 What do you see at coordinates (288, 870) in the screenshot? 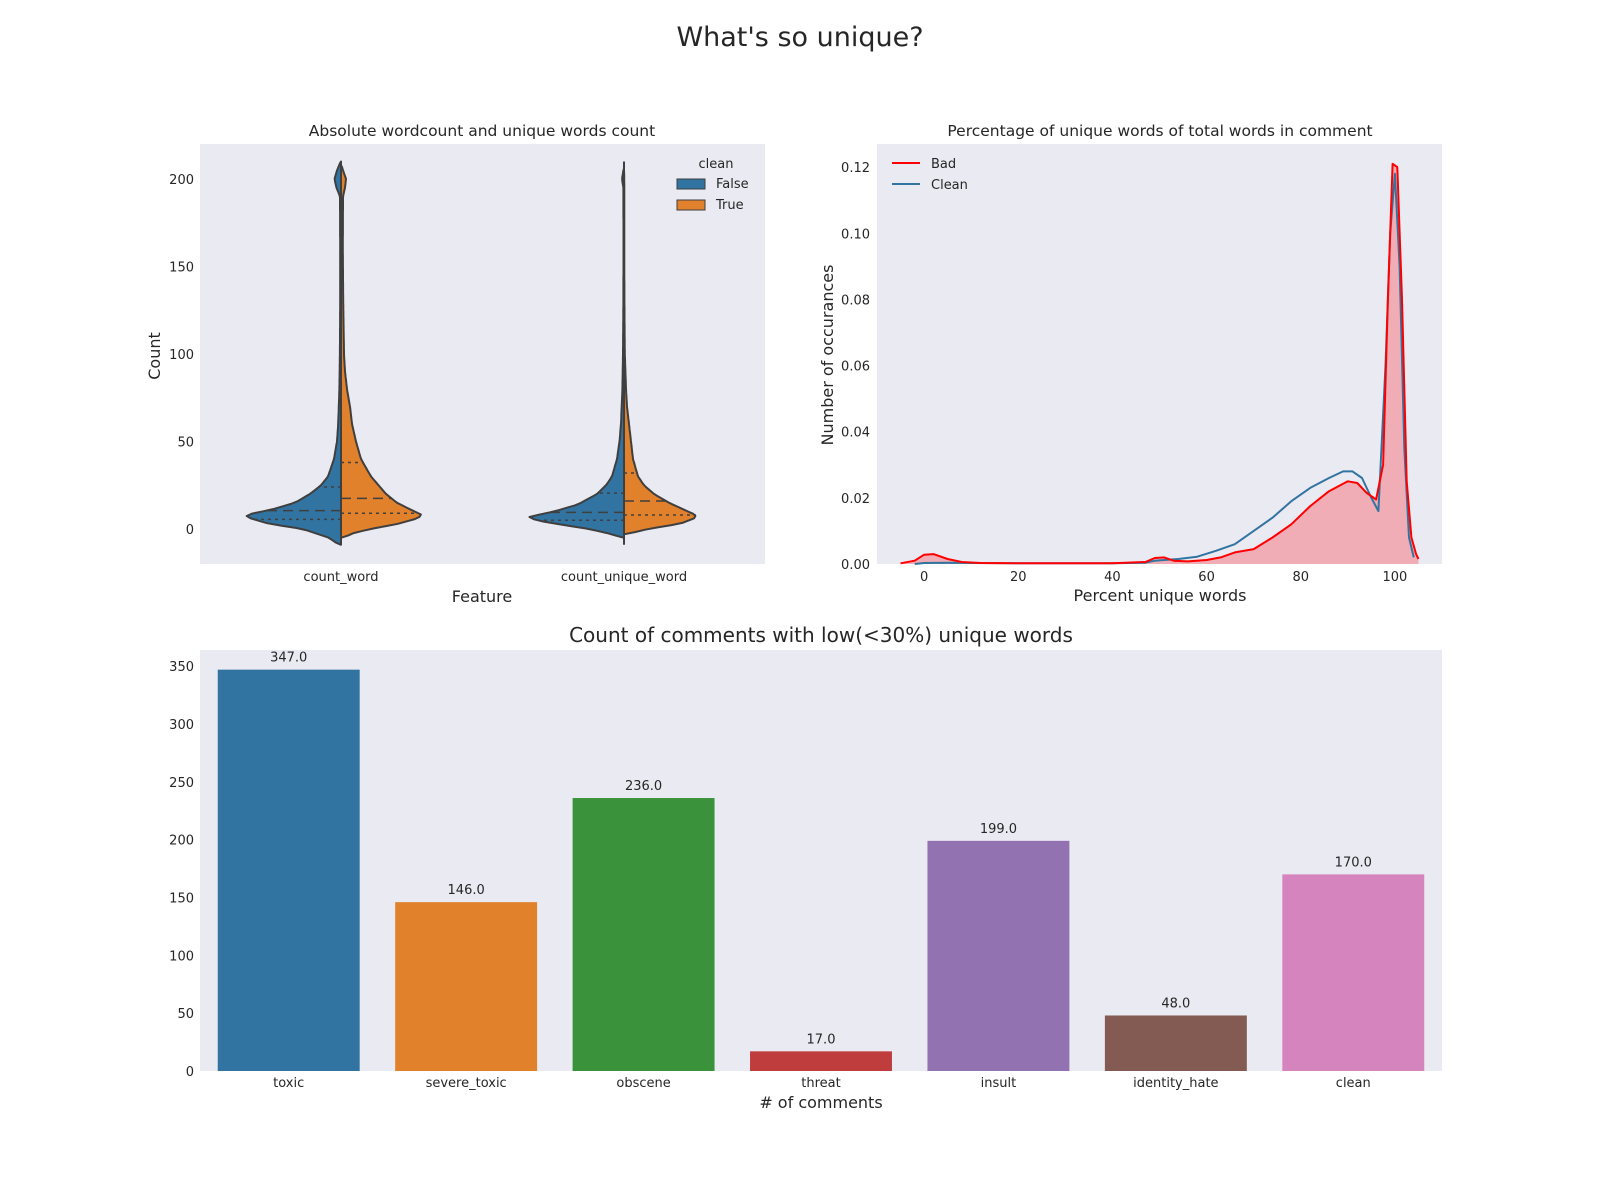
I see `bar-toxic` at bounding box center [288, 870].